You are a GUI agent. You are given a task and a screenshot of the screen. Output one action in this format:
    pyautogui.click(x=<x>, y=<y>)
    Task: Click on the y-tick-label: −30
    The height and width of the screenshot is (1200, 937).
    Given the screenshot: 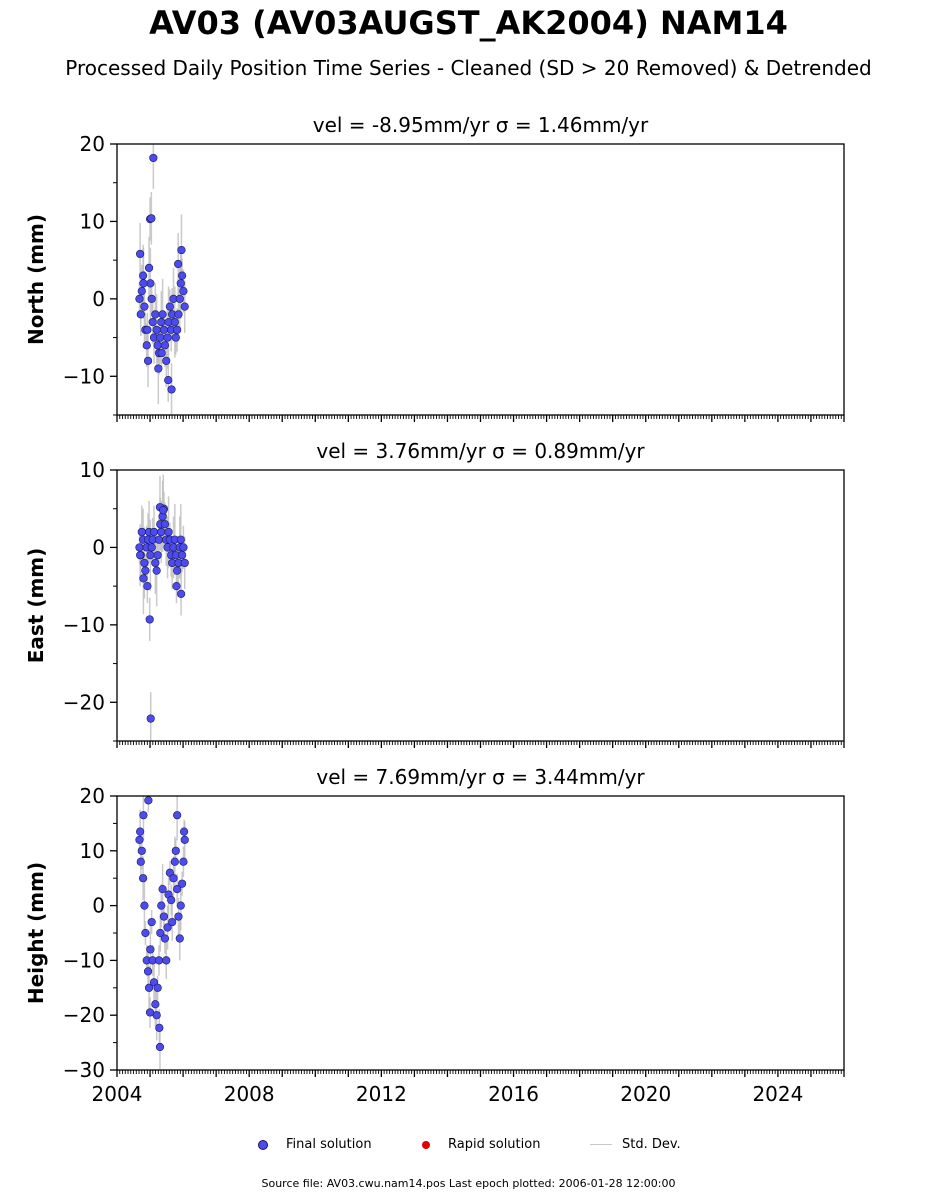 What is the action you would take?
    pyautogui.click(x=84, y=1070)
    